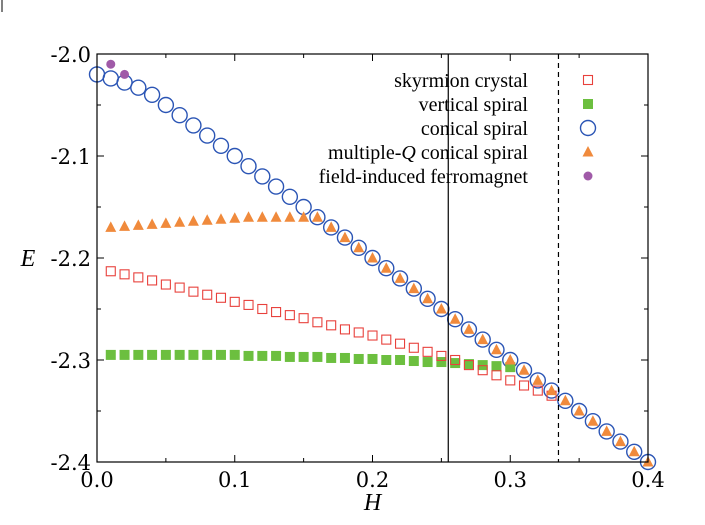  What do you see at coordinates (234, 480) in the screenshot?
I see `x-tick-label: 0.1` at bounding box center [234, 480].